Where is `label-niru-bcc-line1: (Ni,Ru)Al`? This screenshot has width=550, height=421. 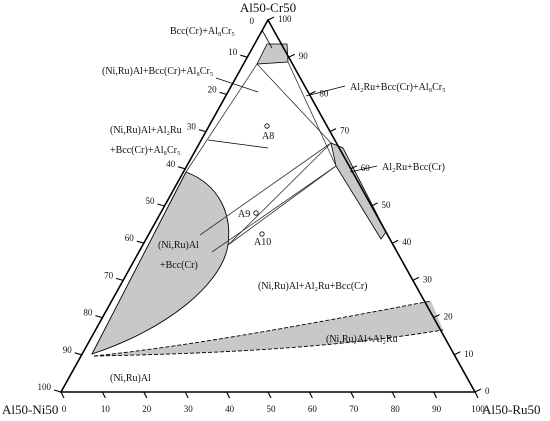
label-niru-bcc-line1: (Ni,Ru)Al is located at coordinates (178, 245).